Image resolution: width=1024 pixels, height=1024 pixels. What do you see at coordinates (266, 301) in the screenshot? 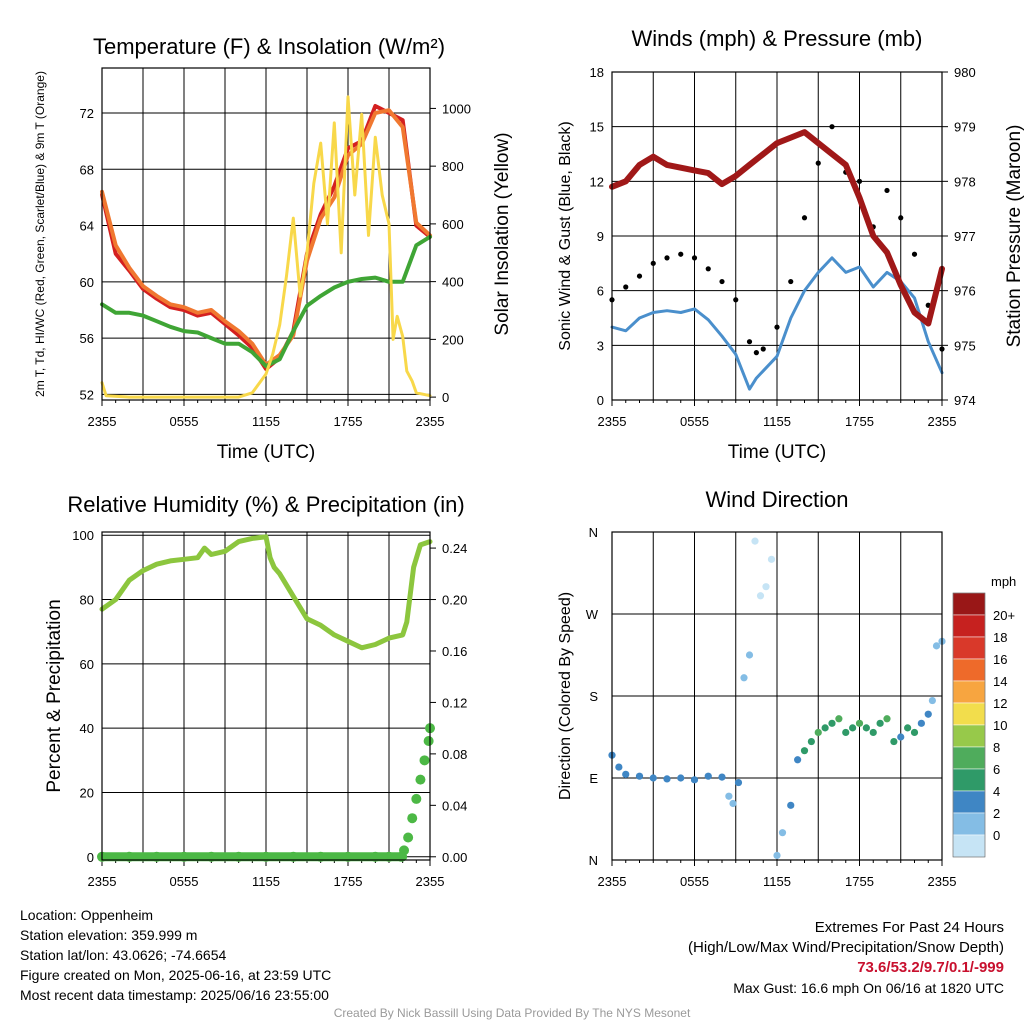
I see `2m-td-line` at bounding box center [266, 301].